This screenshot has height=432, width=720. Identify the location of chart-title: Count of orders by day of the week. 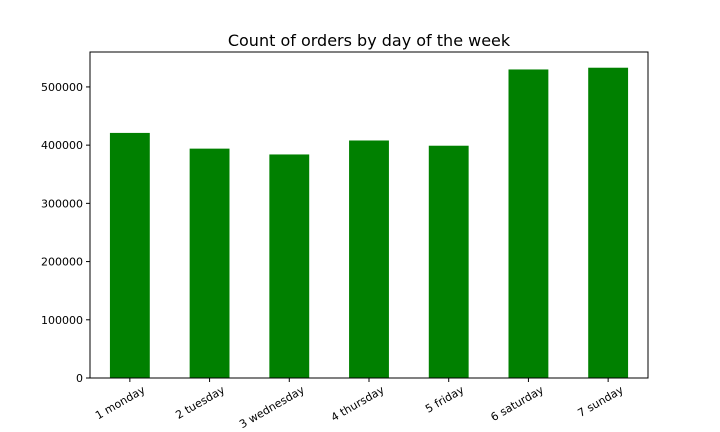
(369, 40).